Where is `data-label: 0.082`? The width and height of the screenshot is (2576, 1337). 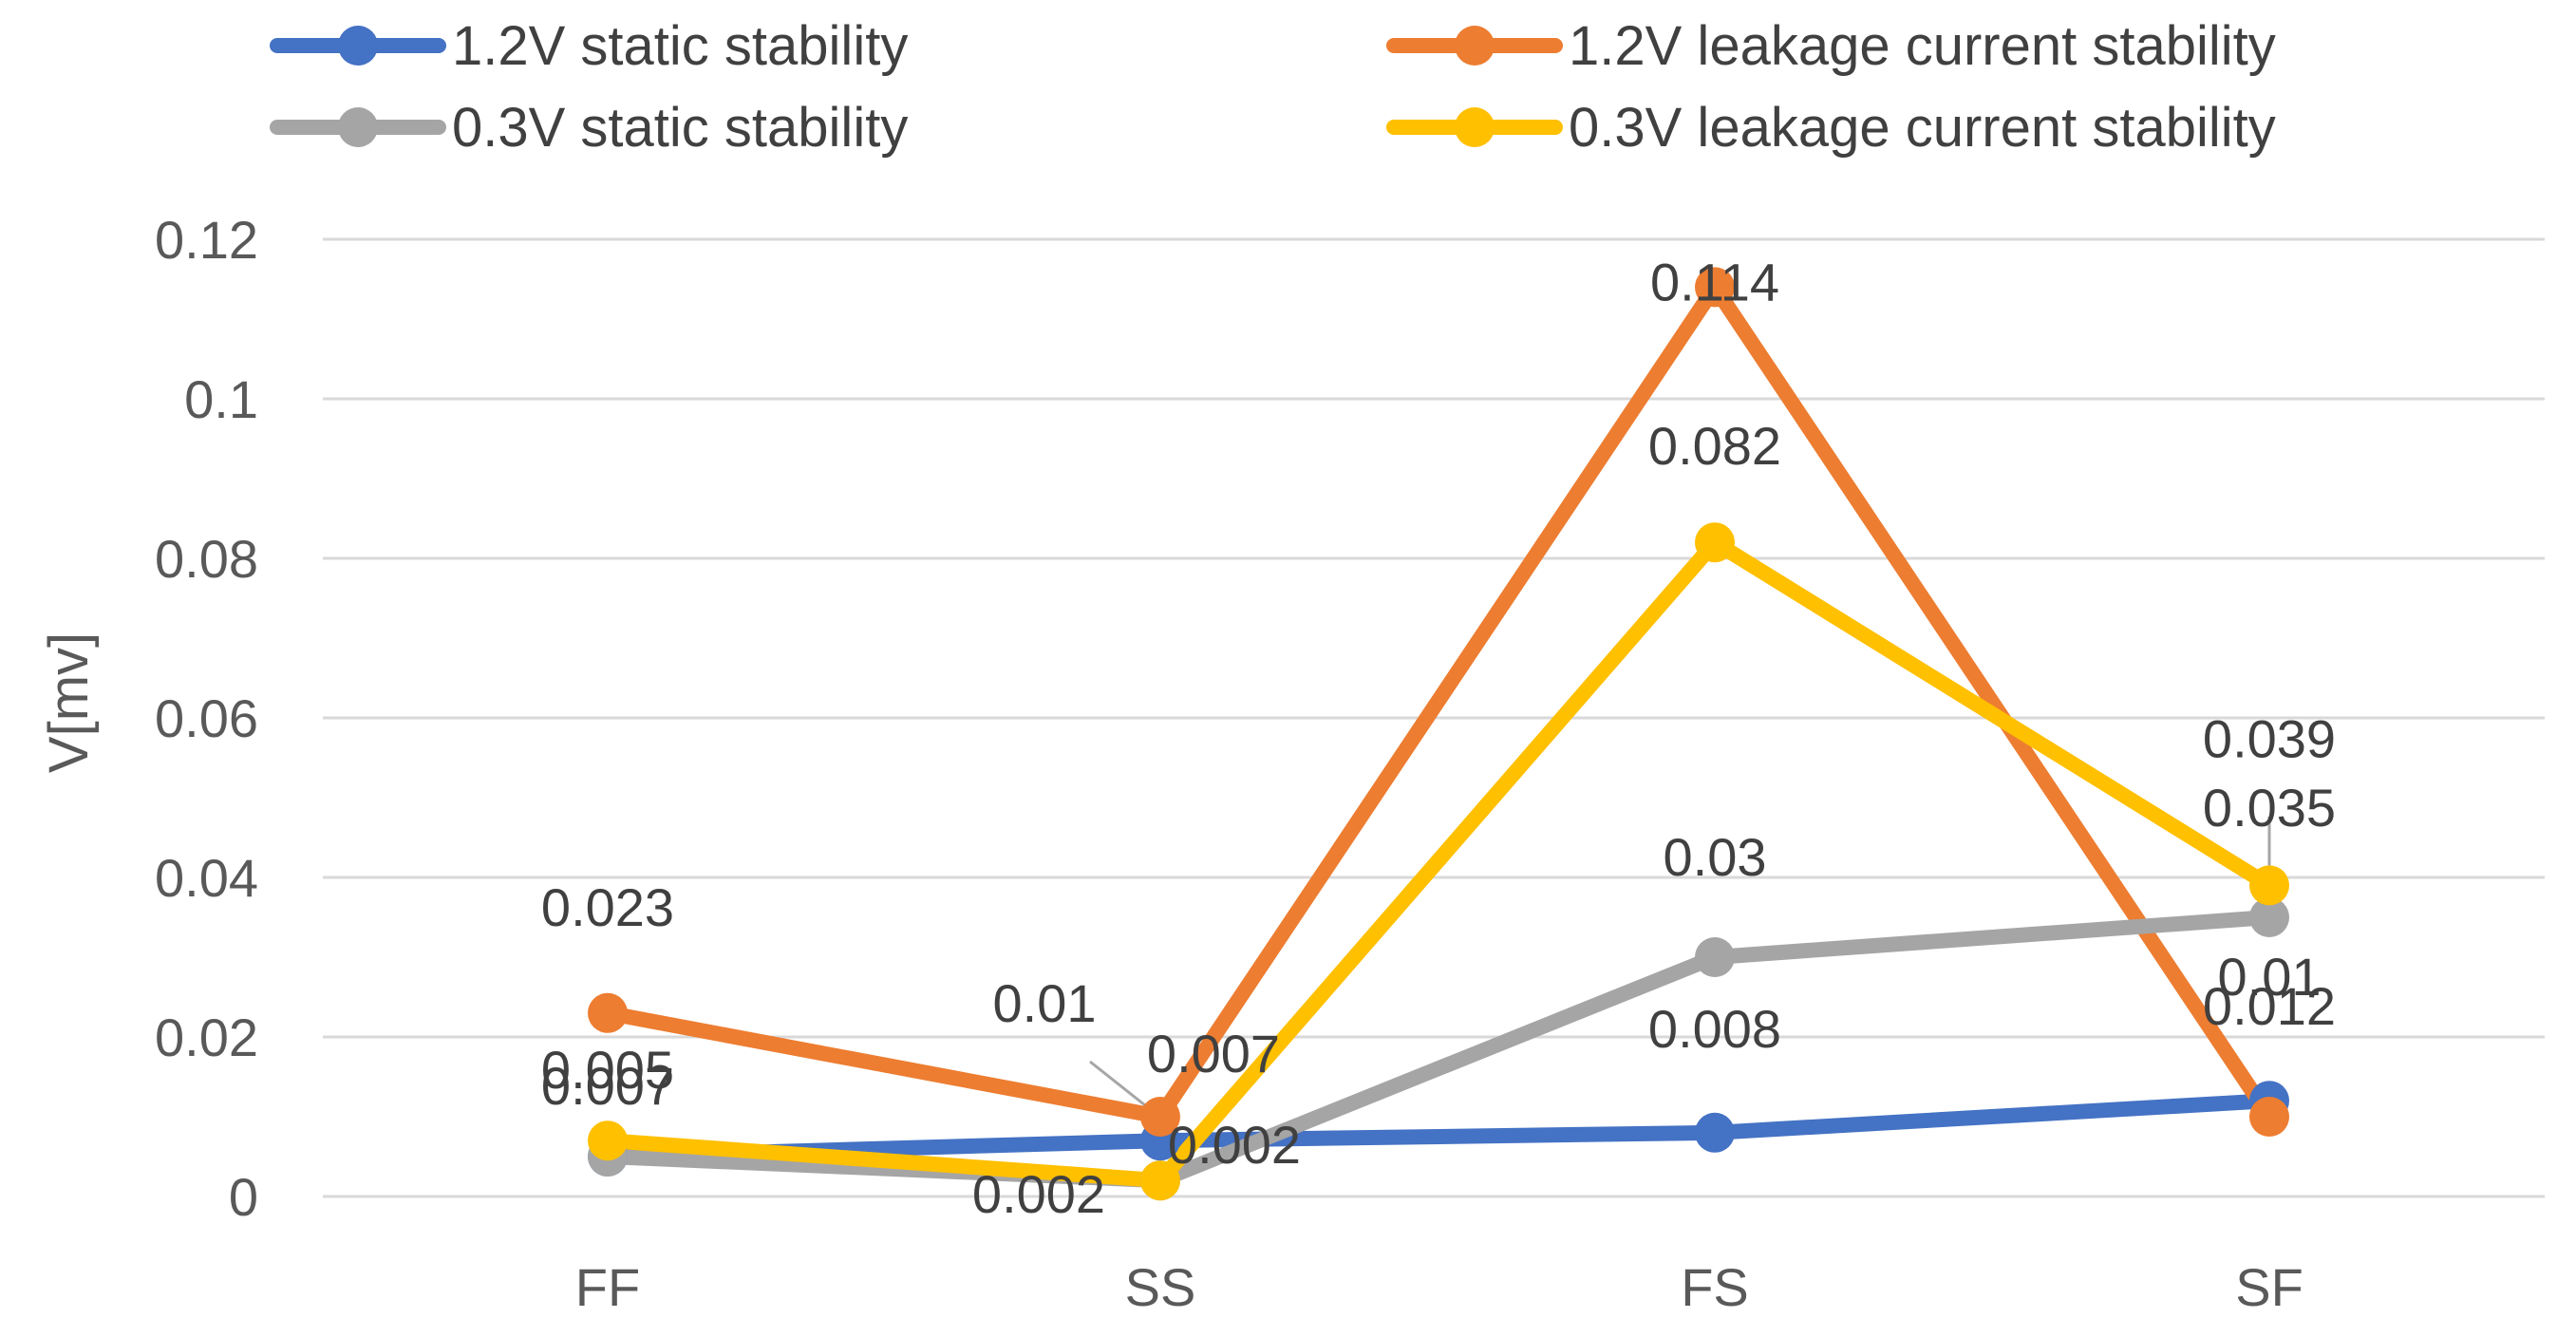 data-label: 0.082 is located at coordinates (1714, 446).